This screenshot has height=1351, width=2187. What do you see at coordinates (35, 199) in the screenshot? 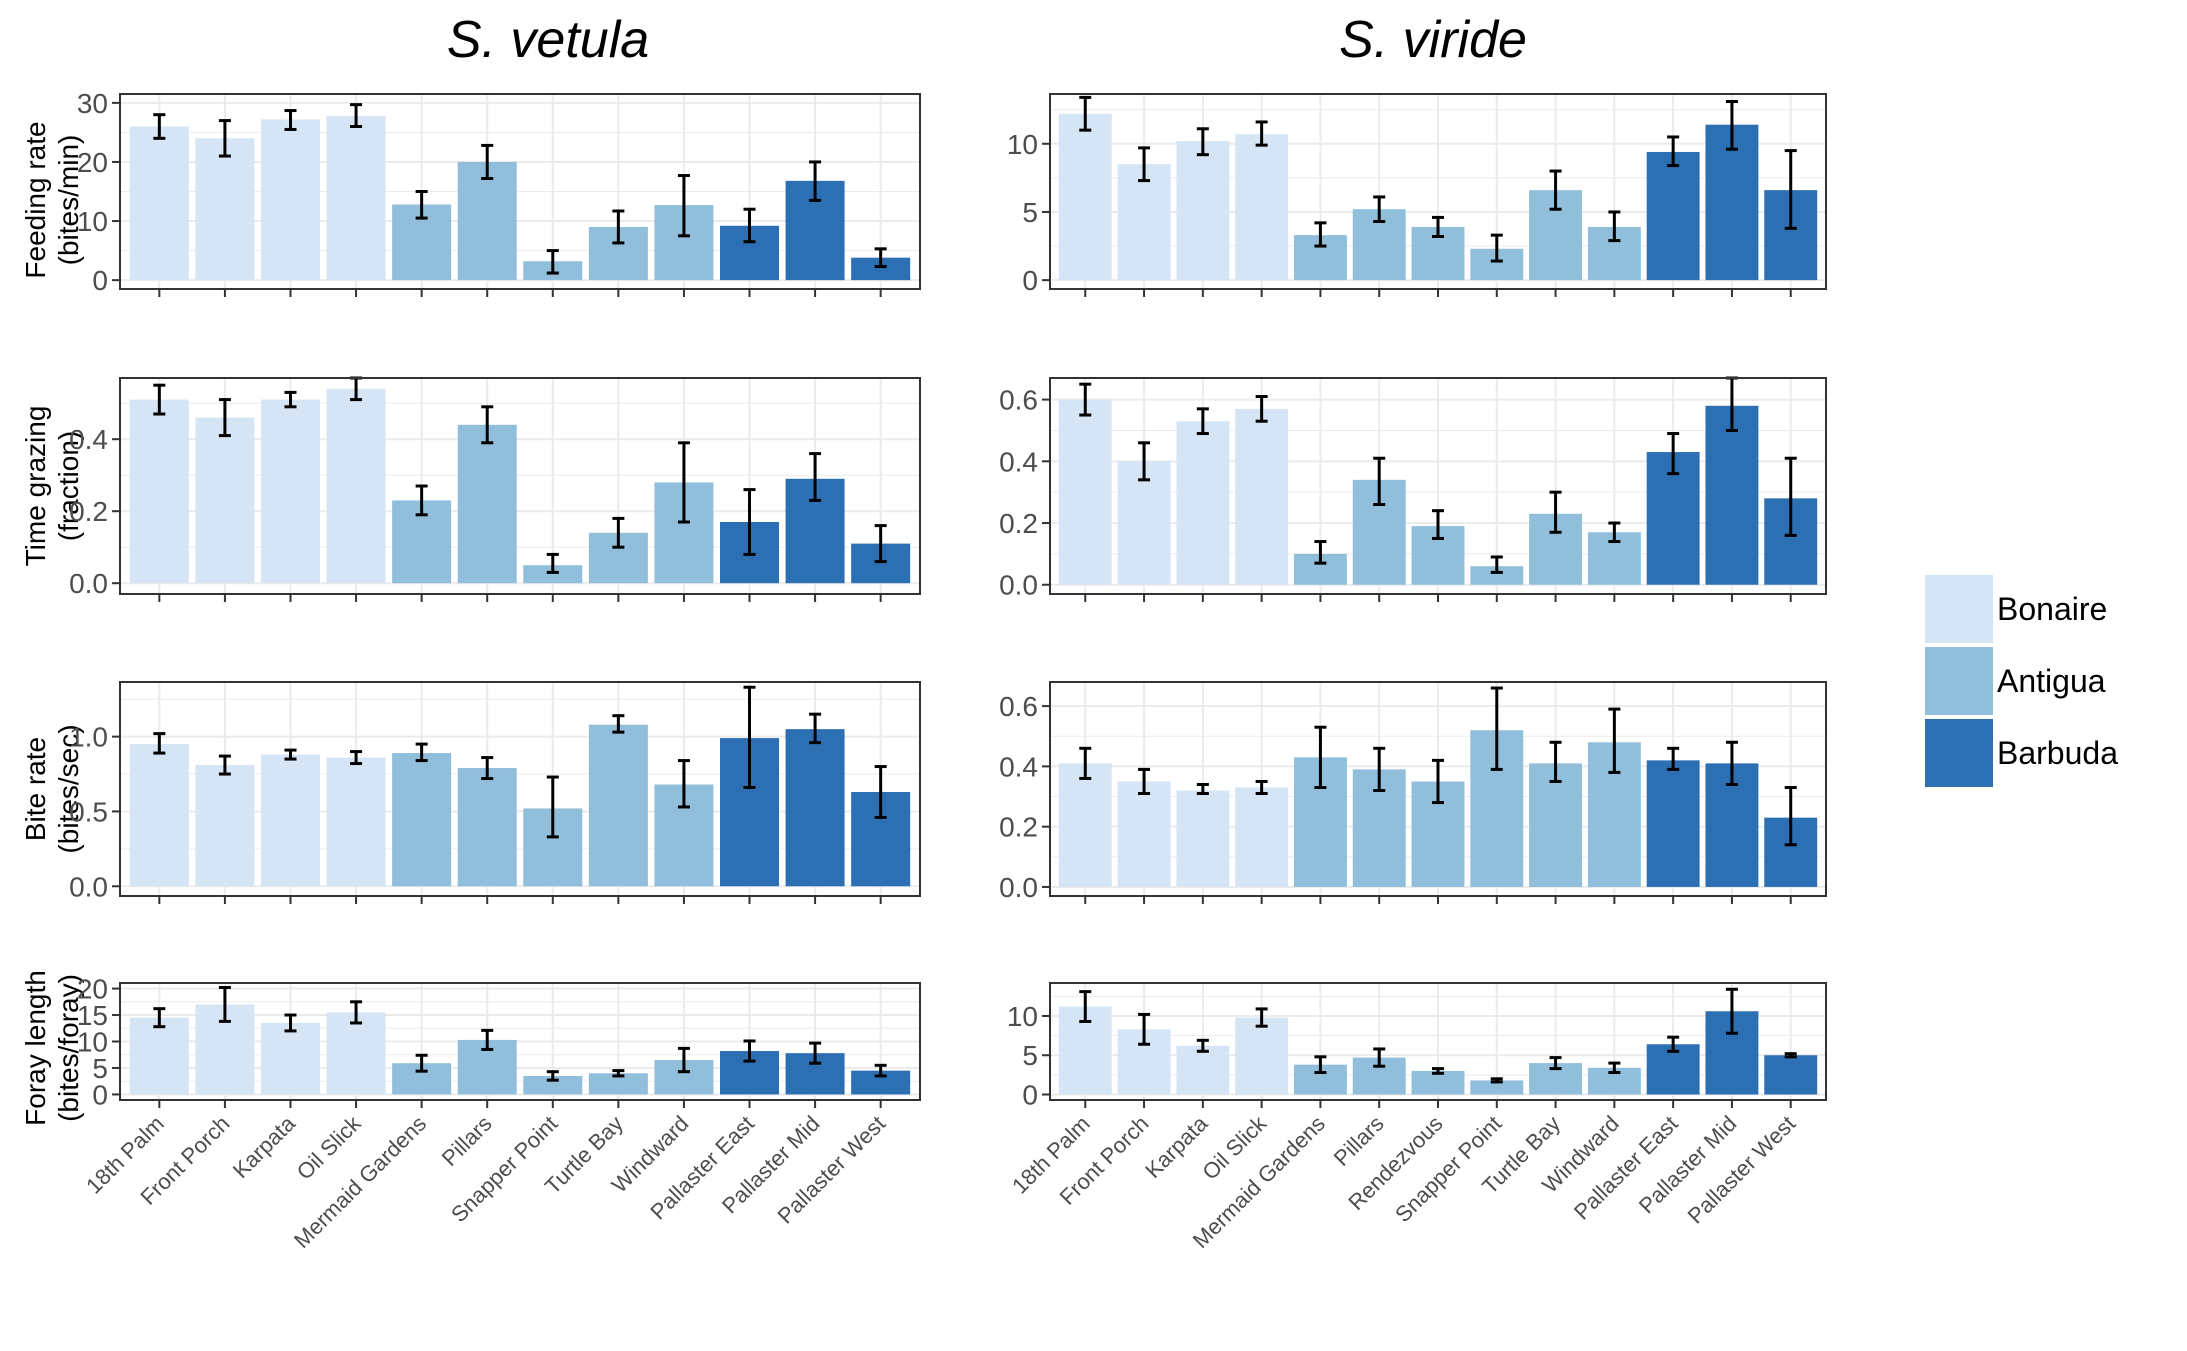
I see `y-axis-title-line-1: Feeding rate` at bounding box center [35, 199].